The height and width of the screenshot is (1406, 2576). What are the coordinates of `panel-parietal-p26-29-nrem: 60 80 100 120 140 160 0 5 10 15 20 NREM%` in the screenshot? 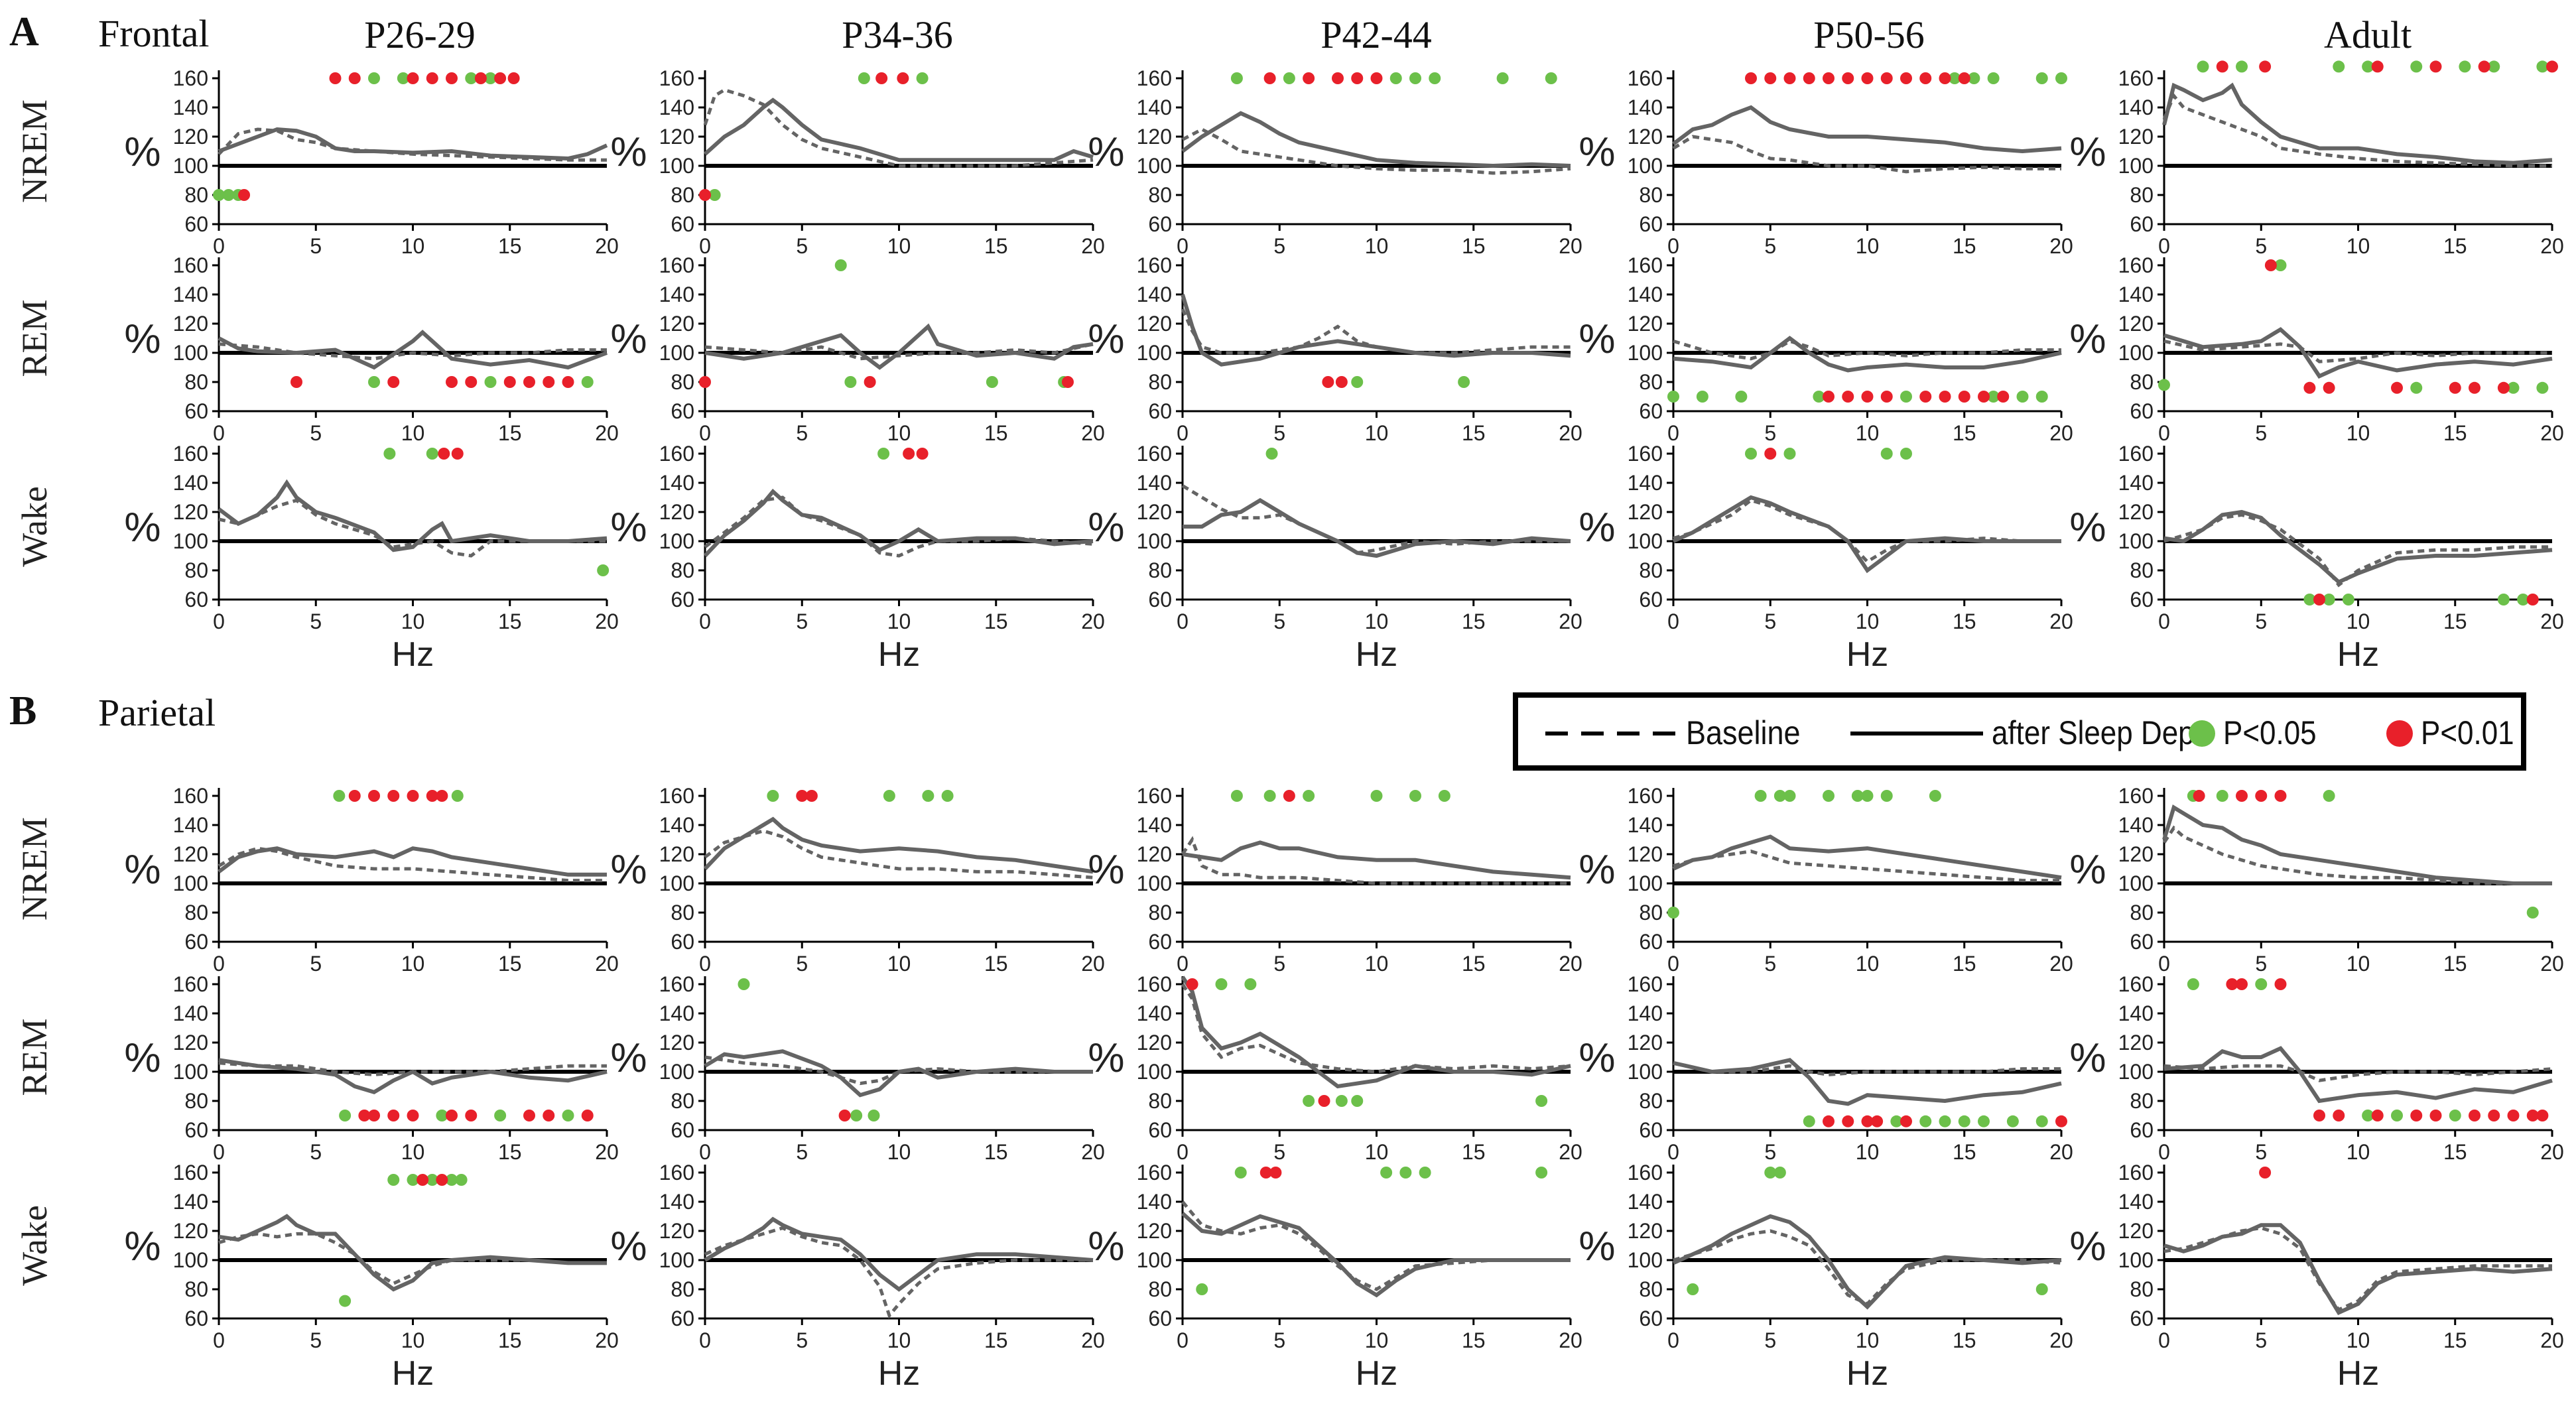 It's located at (317, 880).